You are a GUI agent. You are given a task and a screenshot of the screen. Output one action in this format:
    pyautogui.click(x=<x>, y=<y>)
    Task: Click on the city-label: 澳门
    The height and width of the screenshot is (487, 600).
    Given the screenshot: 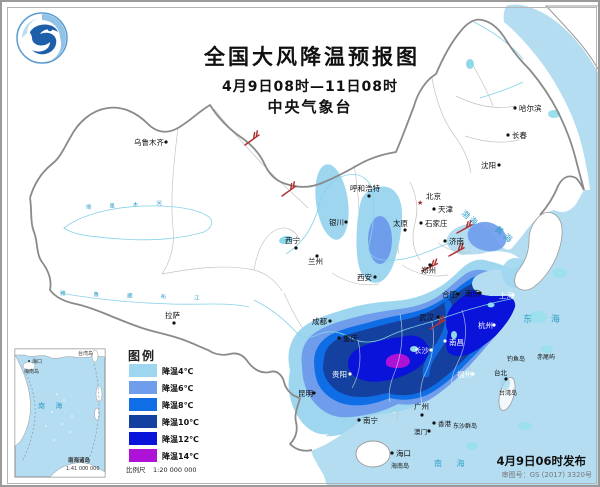 What is the action you would take?
    pyautogui.click(x=420, y=431)
    